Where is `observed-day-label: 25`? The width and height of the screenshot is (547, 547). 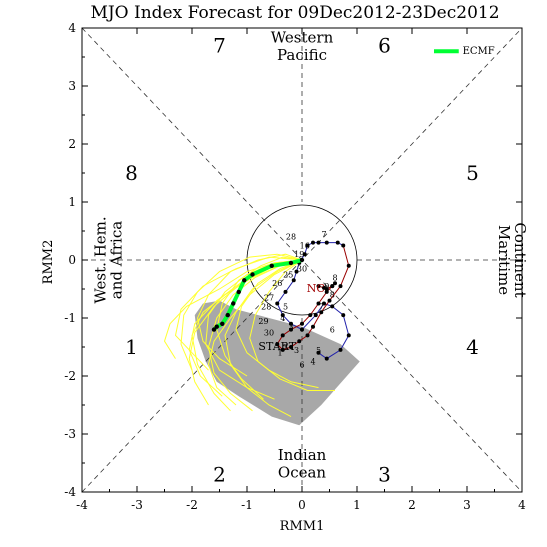 observed-day-label: 25 is located at coordinates (288, 274).